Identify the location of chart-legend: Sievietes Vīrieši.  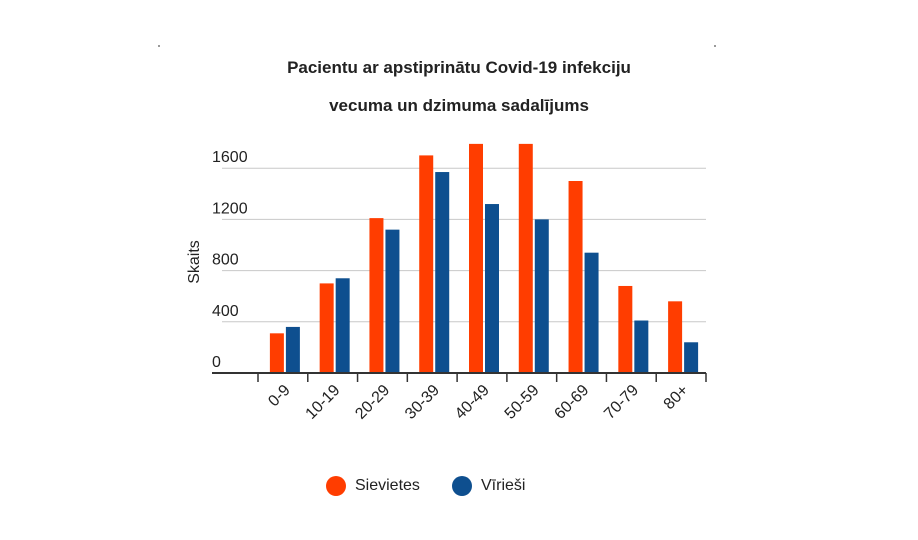
(459, 488).